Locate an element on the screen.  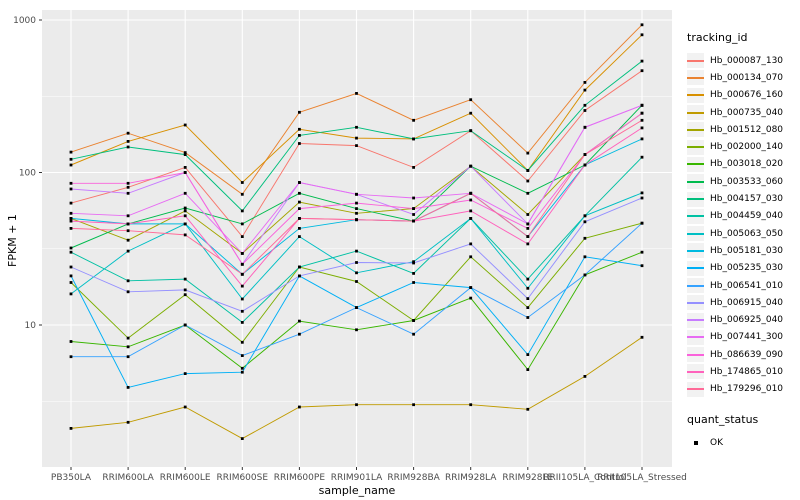
legend-item-Hb_004157_030: Hb_004157_030 is located at coordinates (743, 198).